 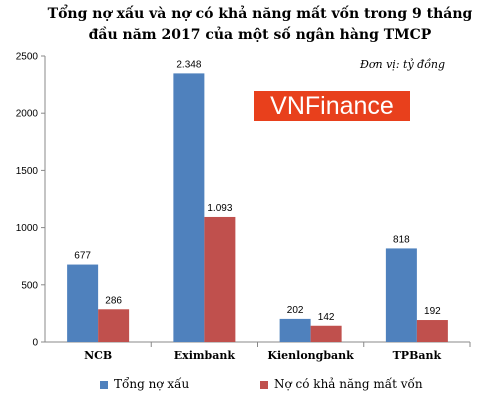 I want to click on data-label: 677, so click(x=82, y=256).